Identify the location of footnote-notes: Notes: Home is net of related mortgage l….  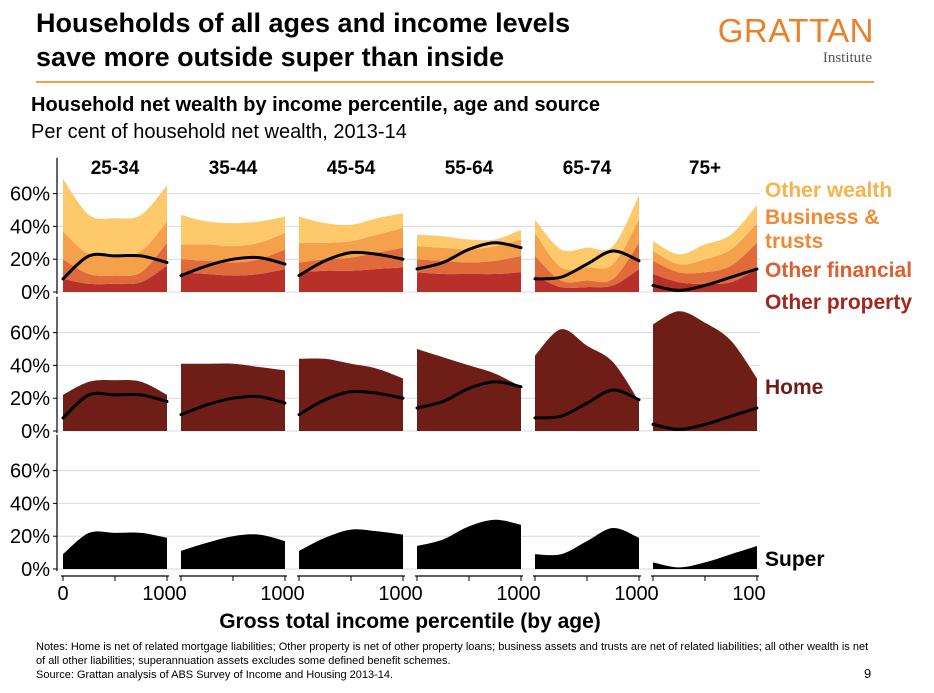
(452, 654).